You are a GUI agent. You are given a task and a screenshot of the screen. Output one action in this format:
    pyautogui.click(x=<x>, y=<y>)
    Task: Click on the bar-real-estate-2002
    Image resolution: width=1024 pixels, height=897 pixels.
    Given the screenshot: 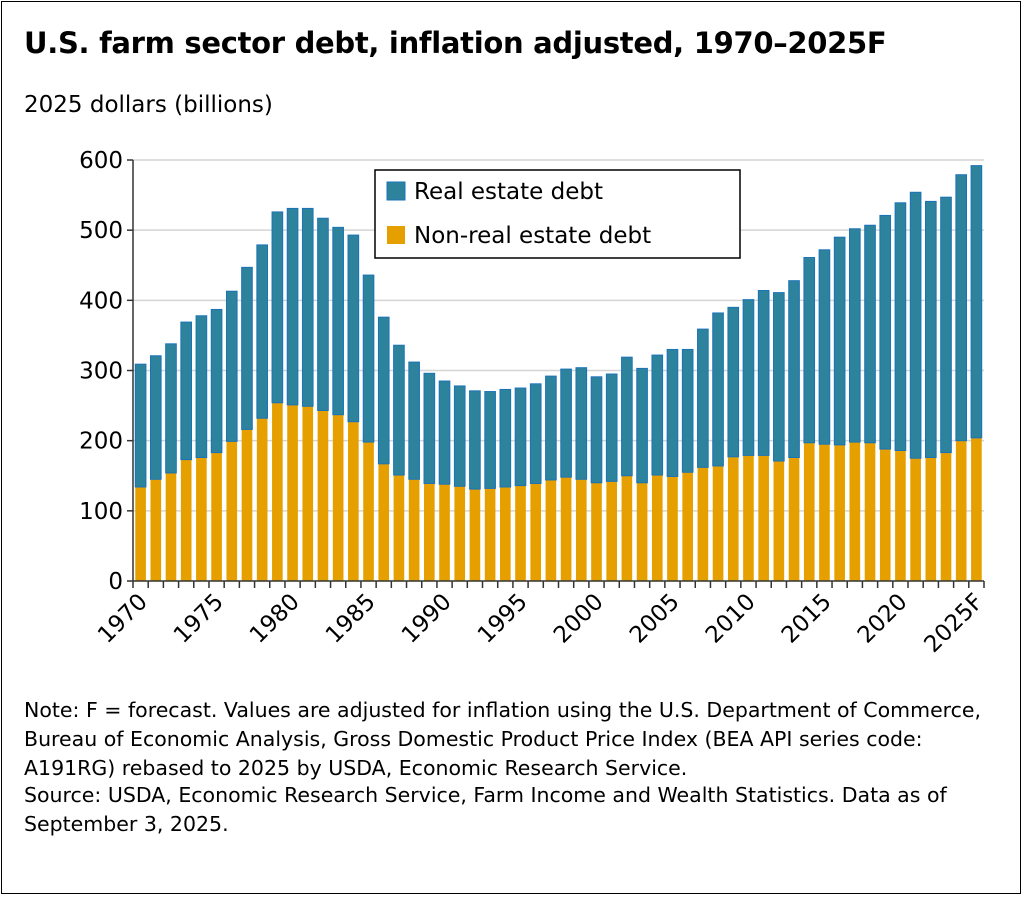 What is the action you would take?
    pyautogui.click(x=627, y=416)
    